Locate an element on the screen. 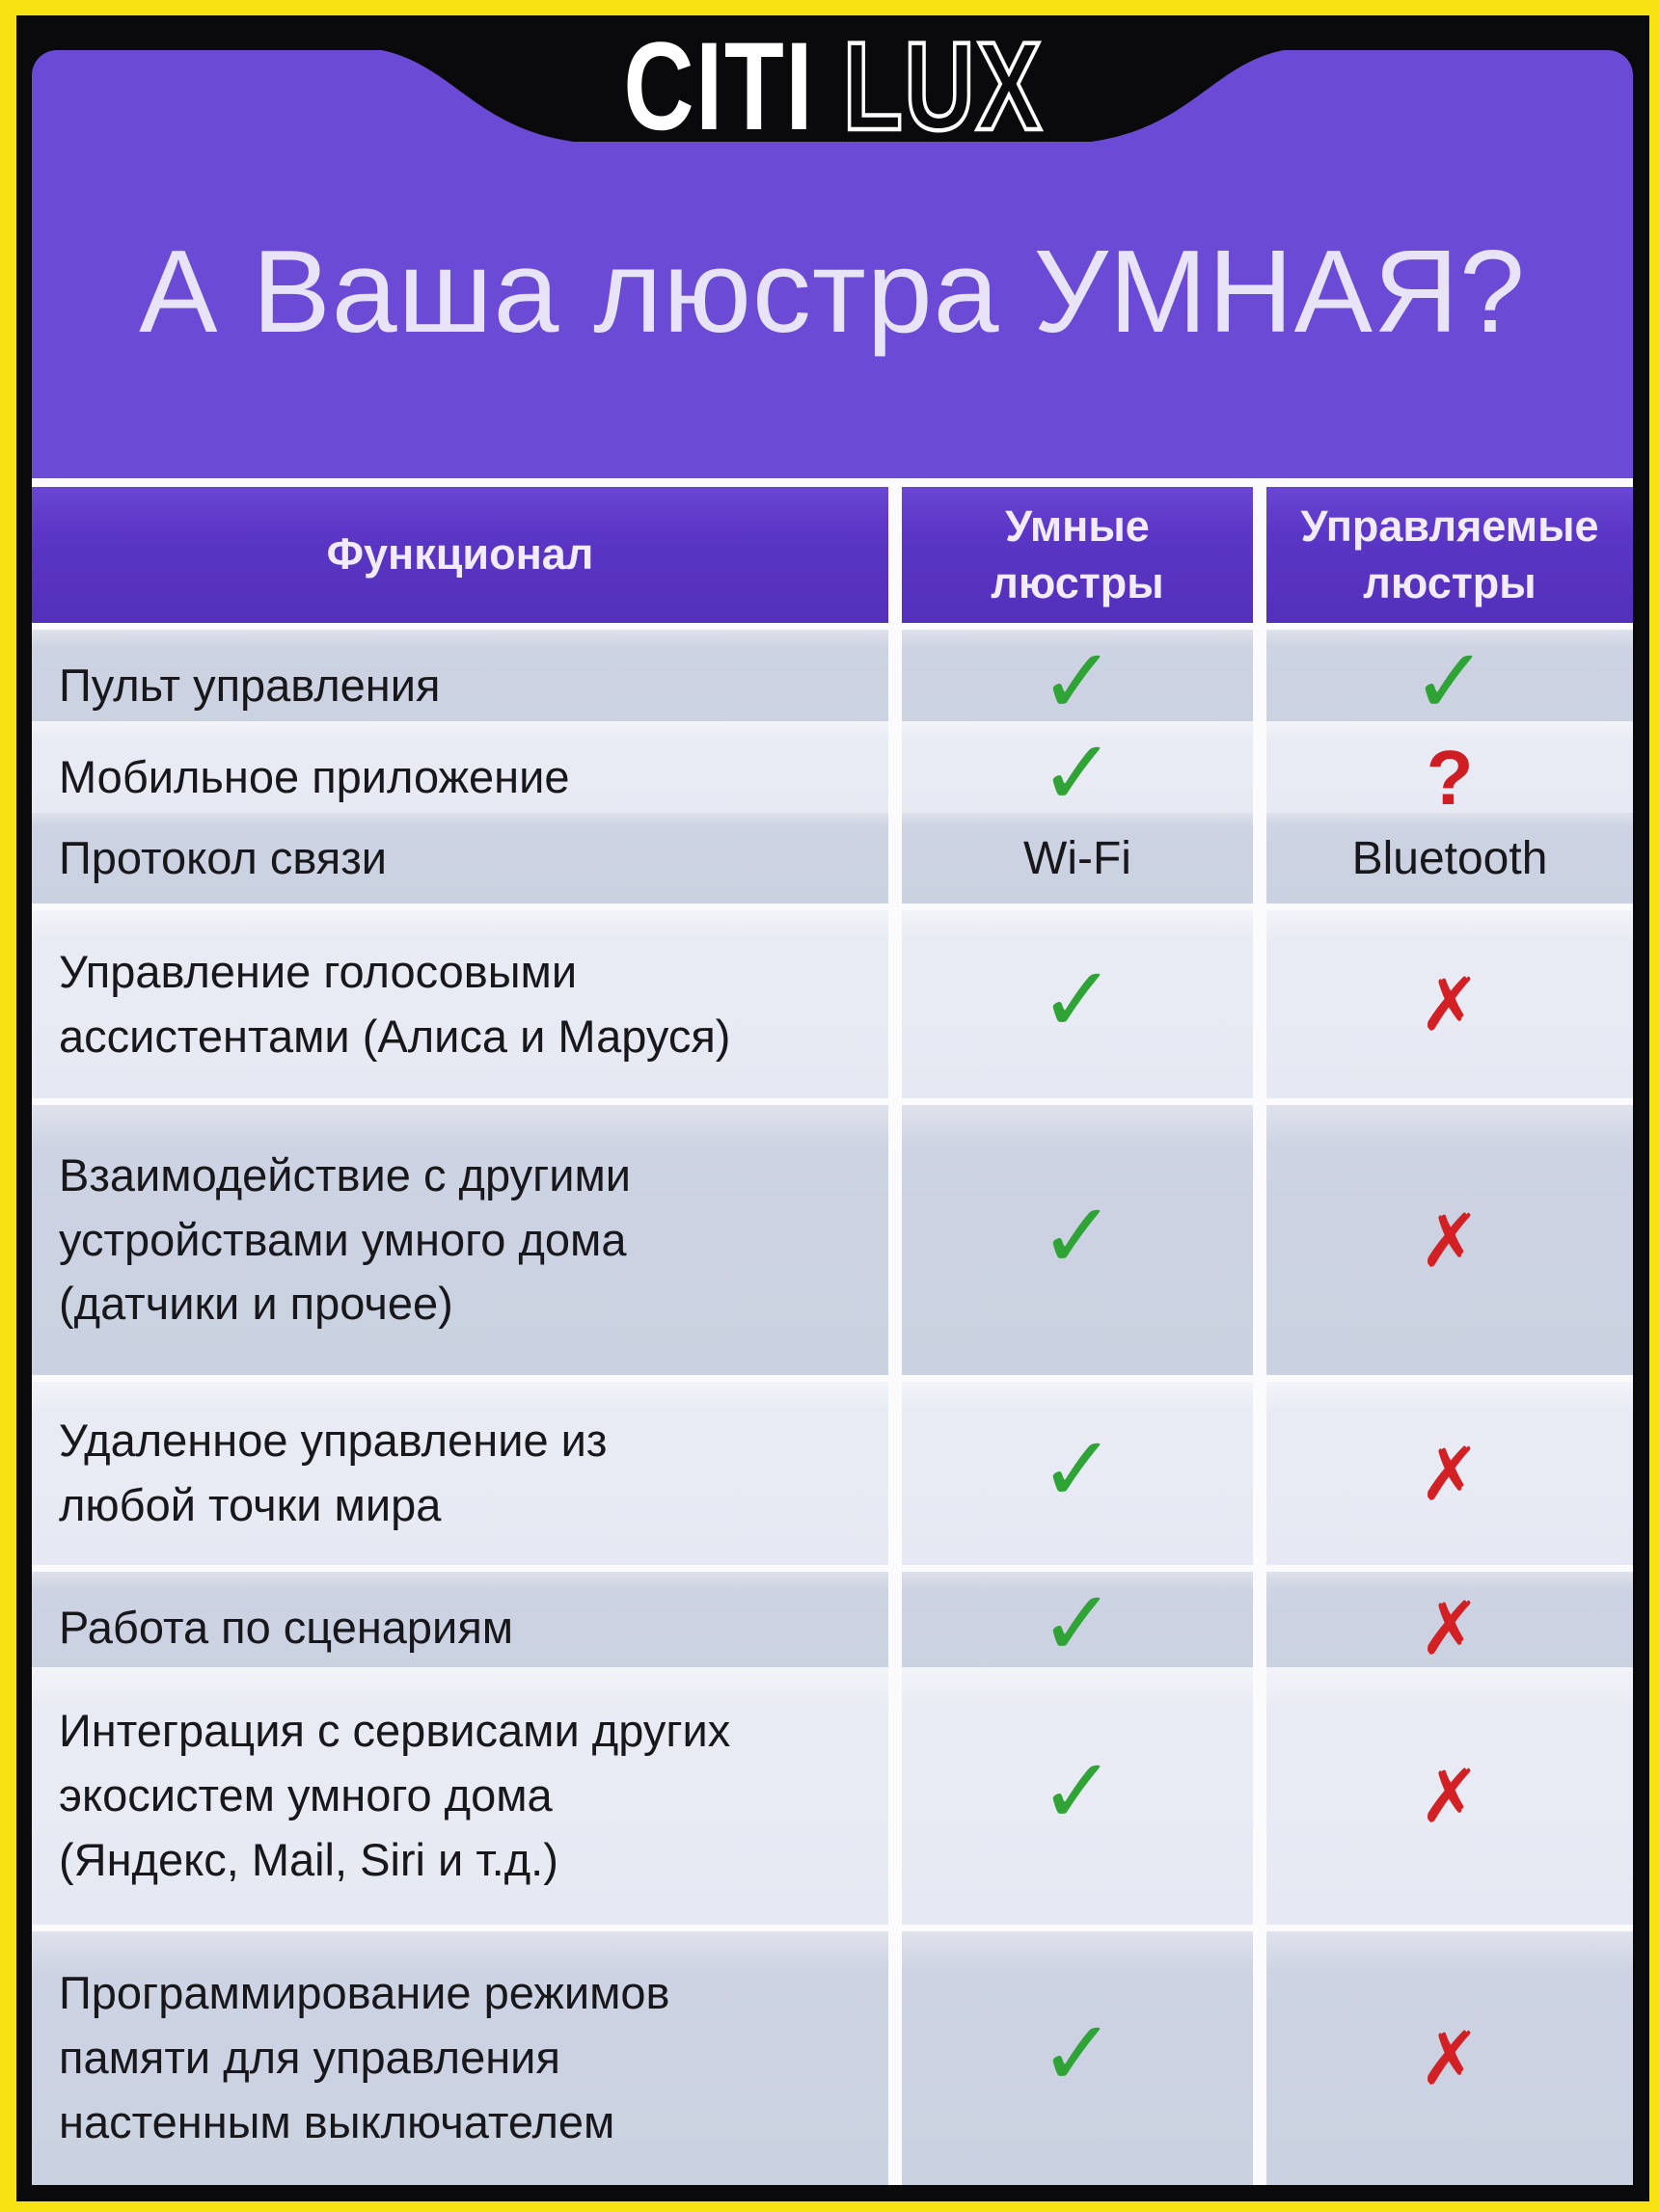 The width and height of the screenshot is (1659, 2212). citilux-logo: CITI LUX is located at coordinates (833, 93).